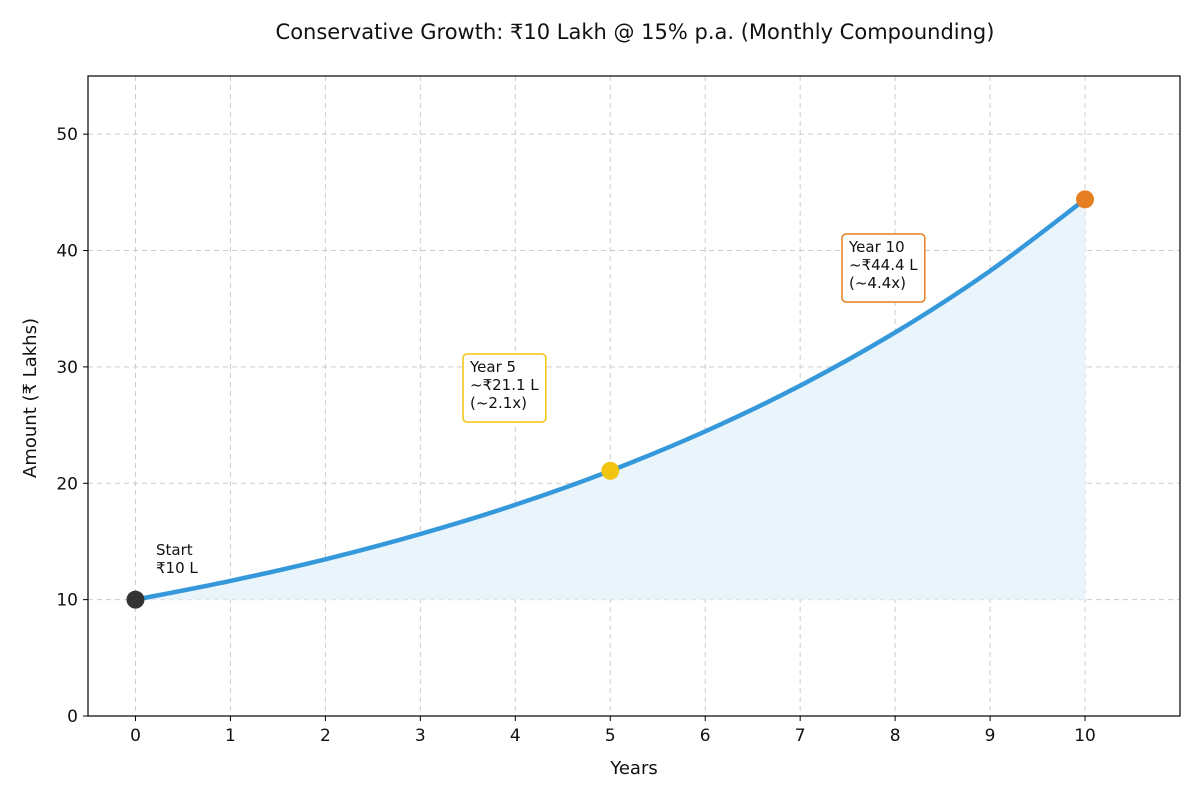 The image size is (1200, 804). What do you see at coordinates (1085, 736) in the screenshot?
I see `x-tick-label: 10` at bounding box center [1085, 736].